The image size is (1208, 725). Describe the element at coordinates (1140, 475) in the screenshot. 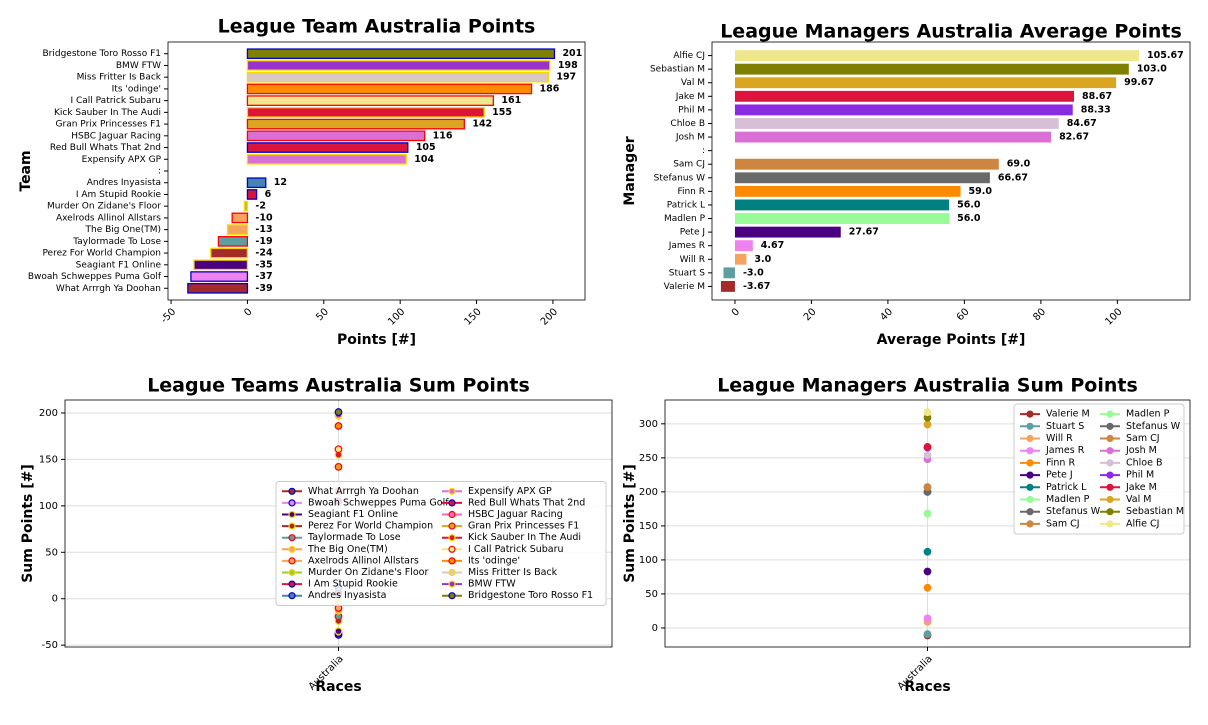

I see `legend-label: Phil M` at that location.